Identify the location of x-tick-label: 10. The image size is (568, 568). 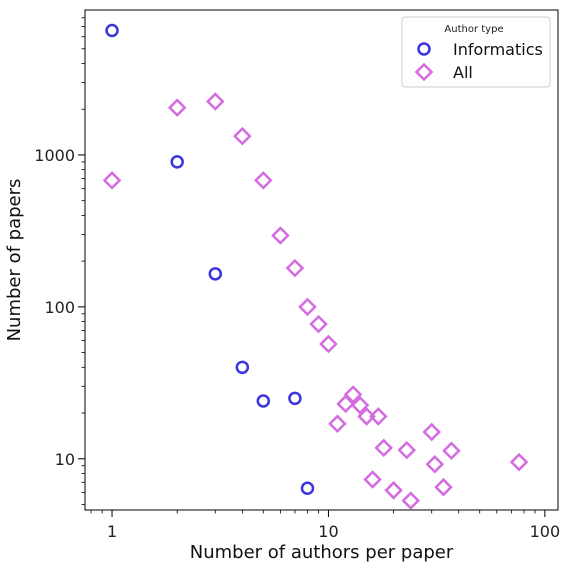
(328, 531).